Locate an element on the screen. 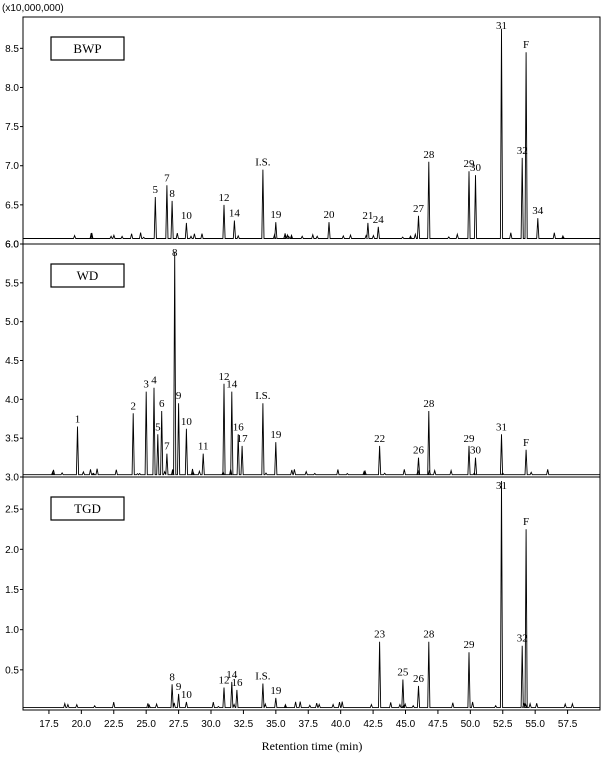  x-tick-label: 47.5 is located at coordinates (438, 724).